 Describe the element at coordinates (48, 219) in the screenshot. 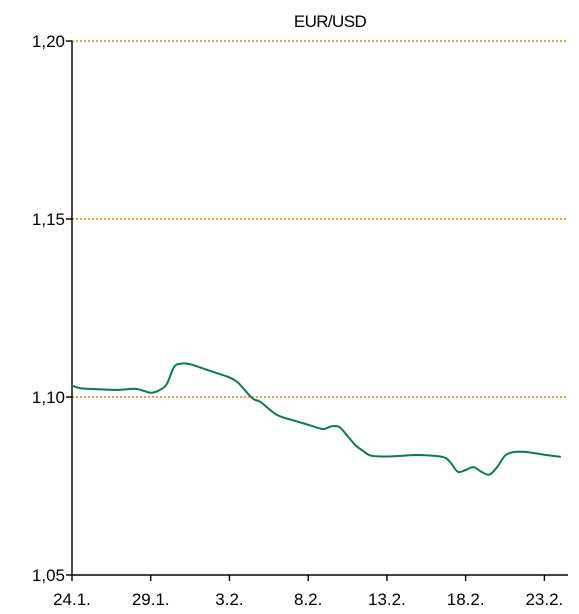

I see `y-tick-label: 1,15` at that location.